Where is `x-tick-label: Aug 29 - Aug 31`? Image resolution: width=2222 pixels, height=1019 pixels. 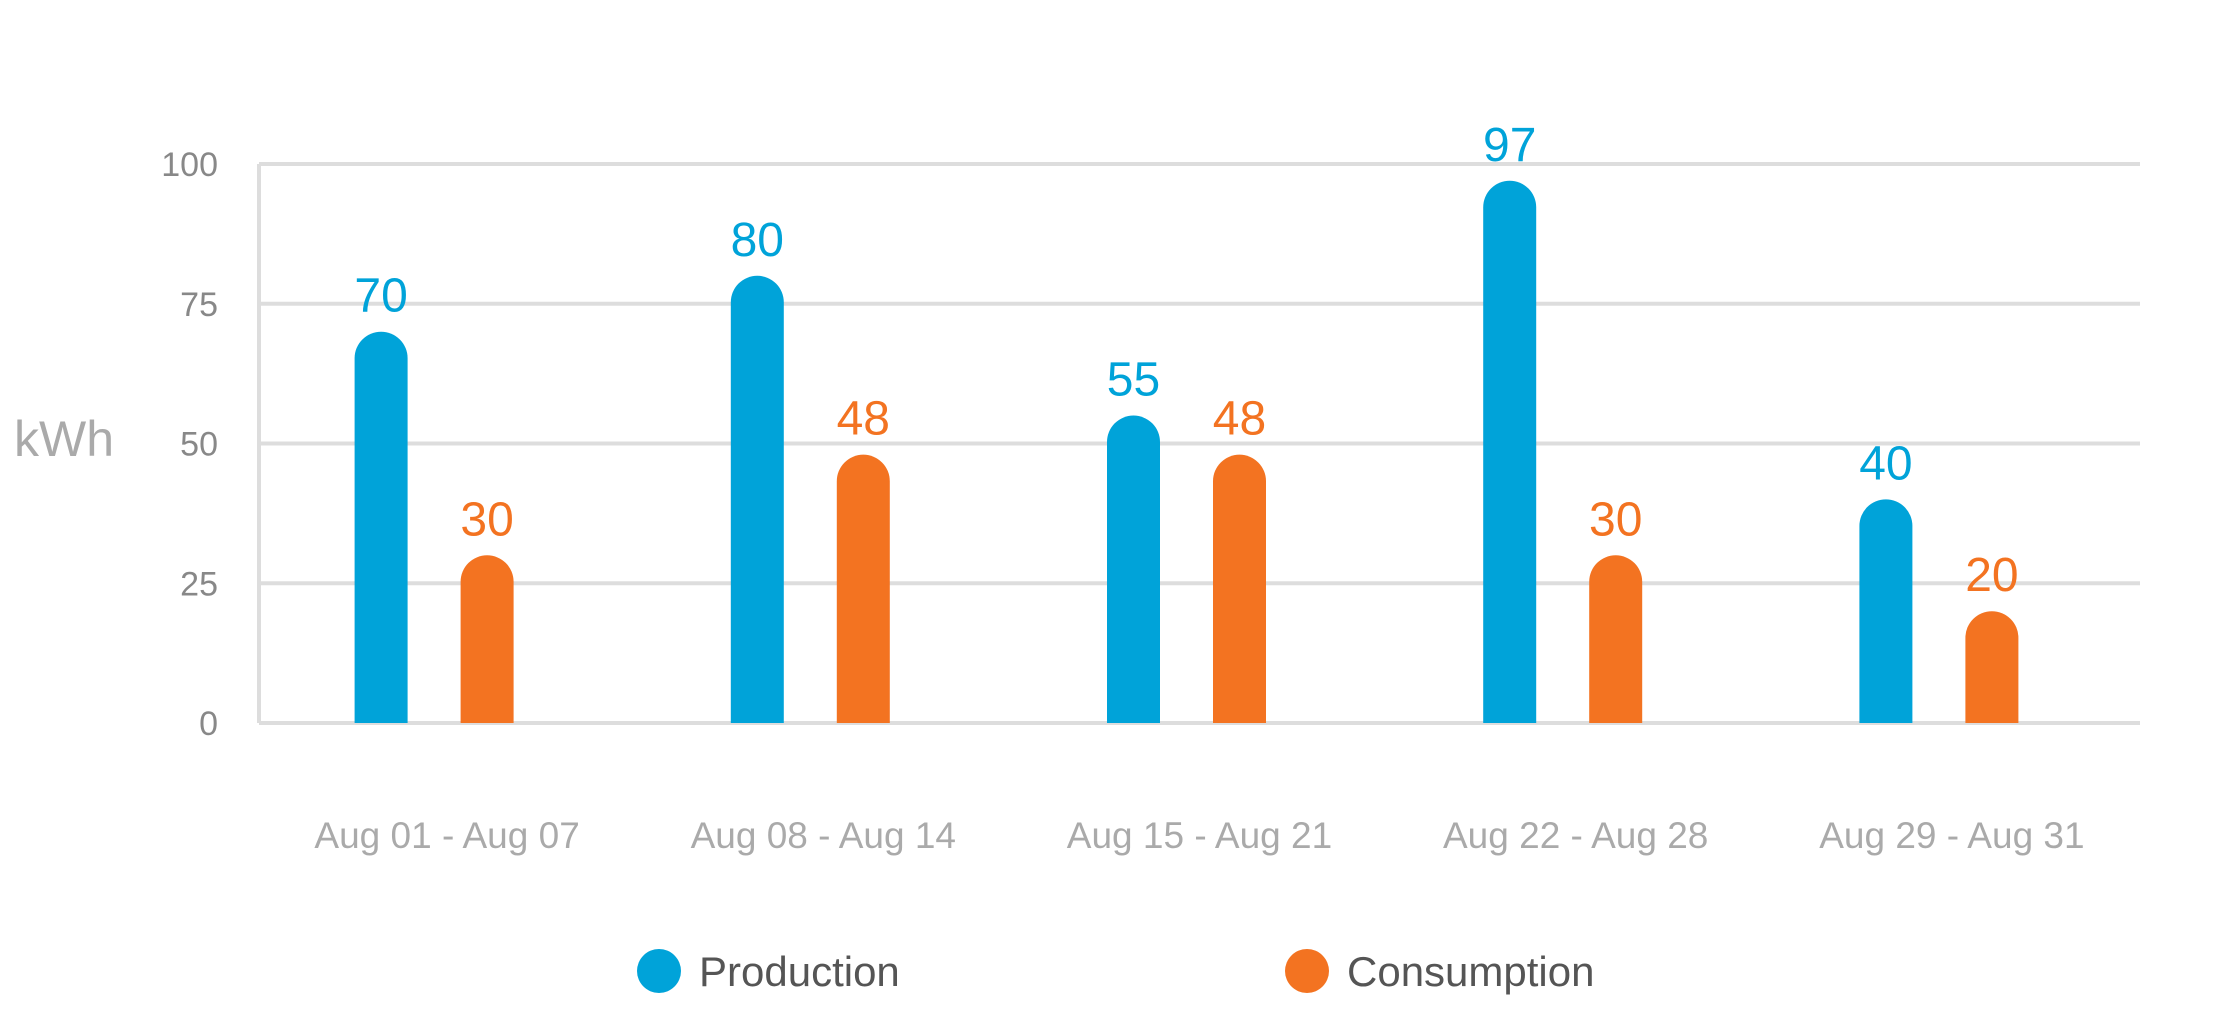
x-tick-label: Aug 29 - Aug 31 is located at coordinates (1951, 835).